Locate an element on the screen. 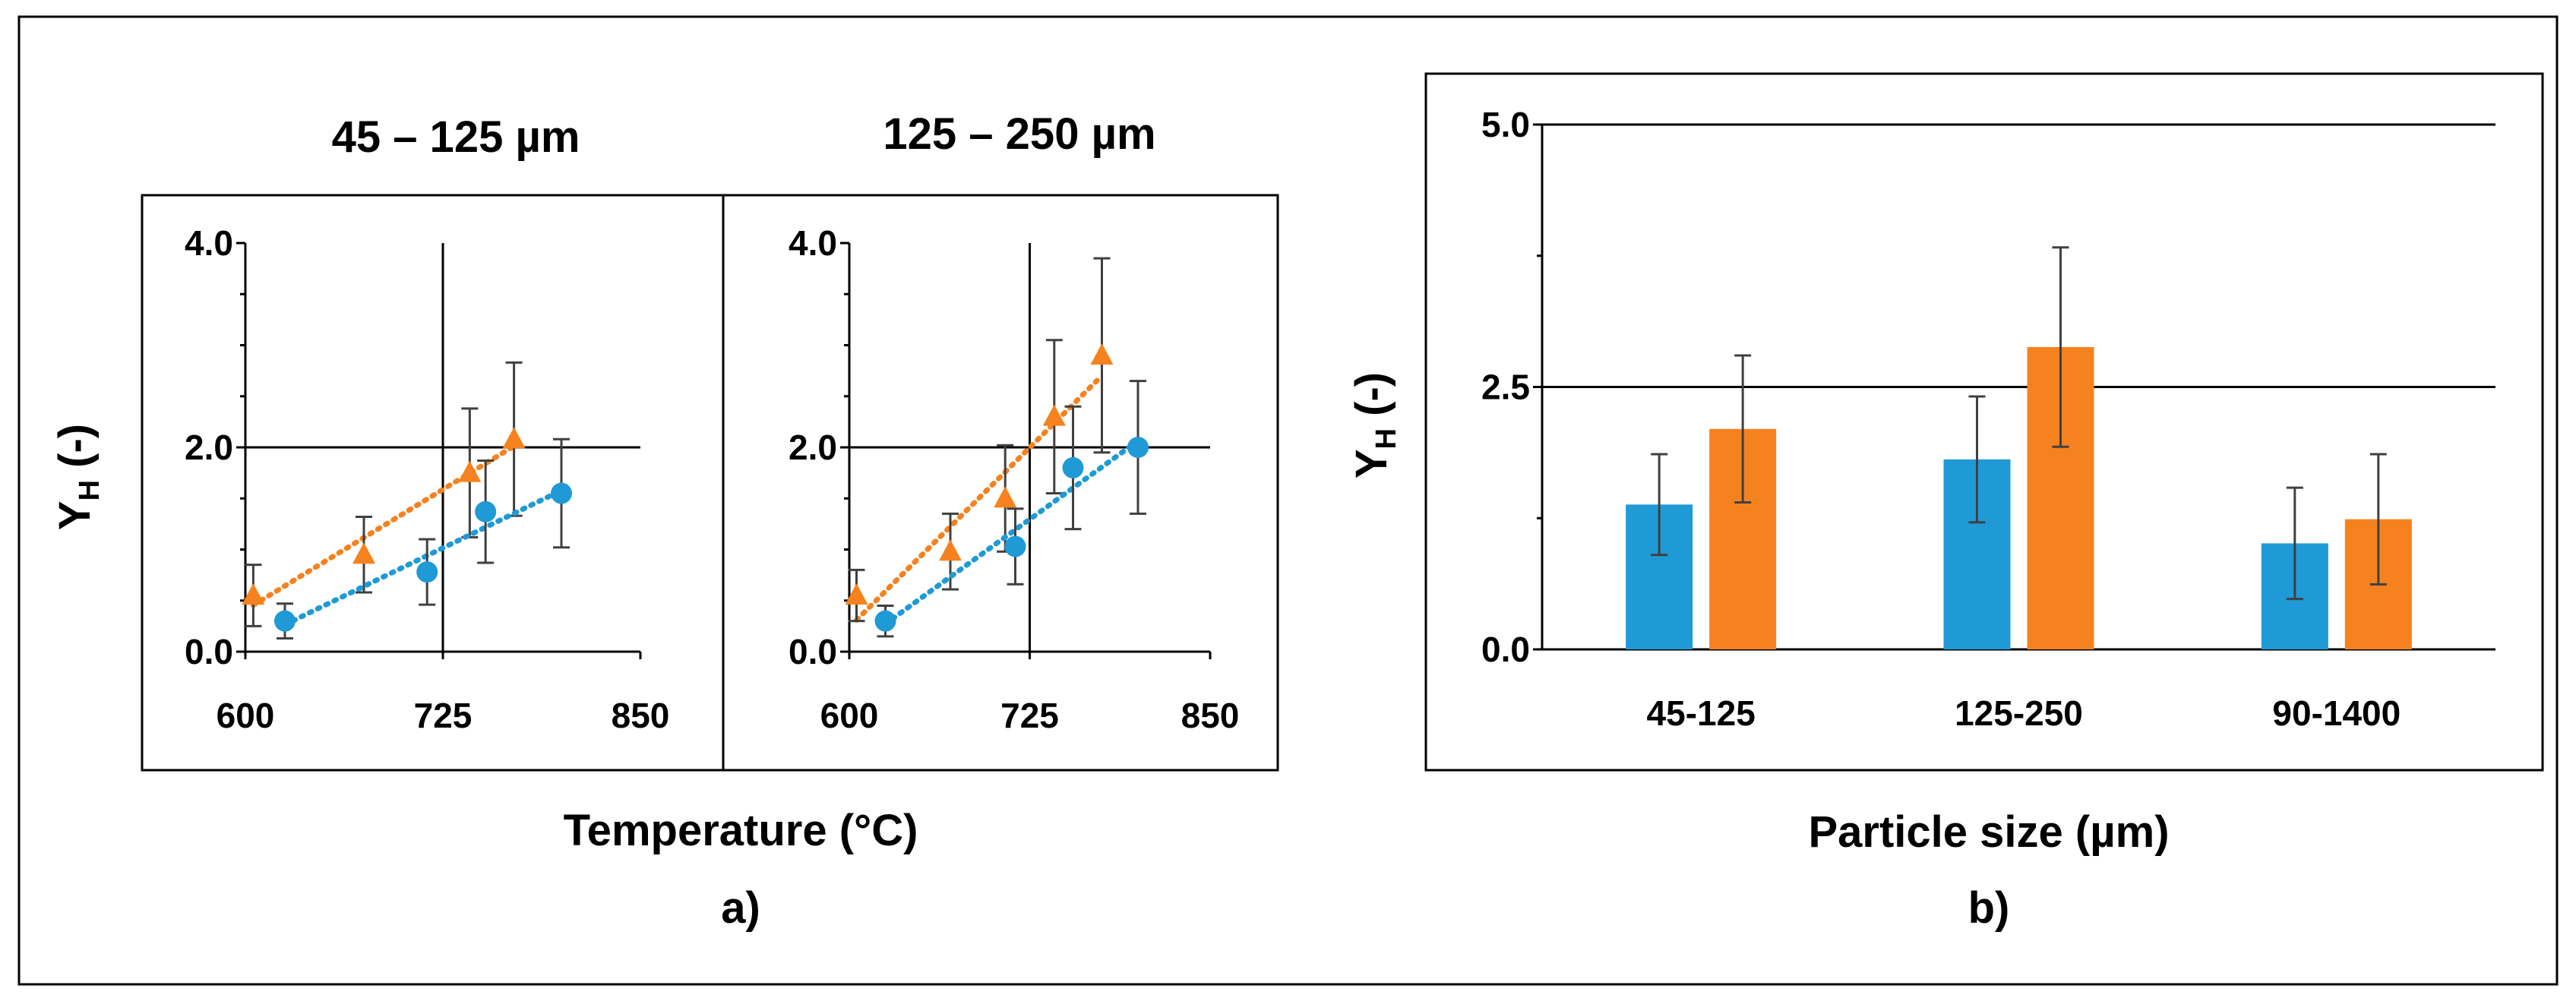 Image resolution: width=2576 pixels, height=998 pixels. chart-a2-plot: 0.0 2.0 4.0 600 725 850 is located at coordinates (1014, 479).